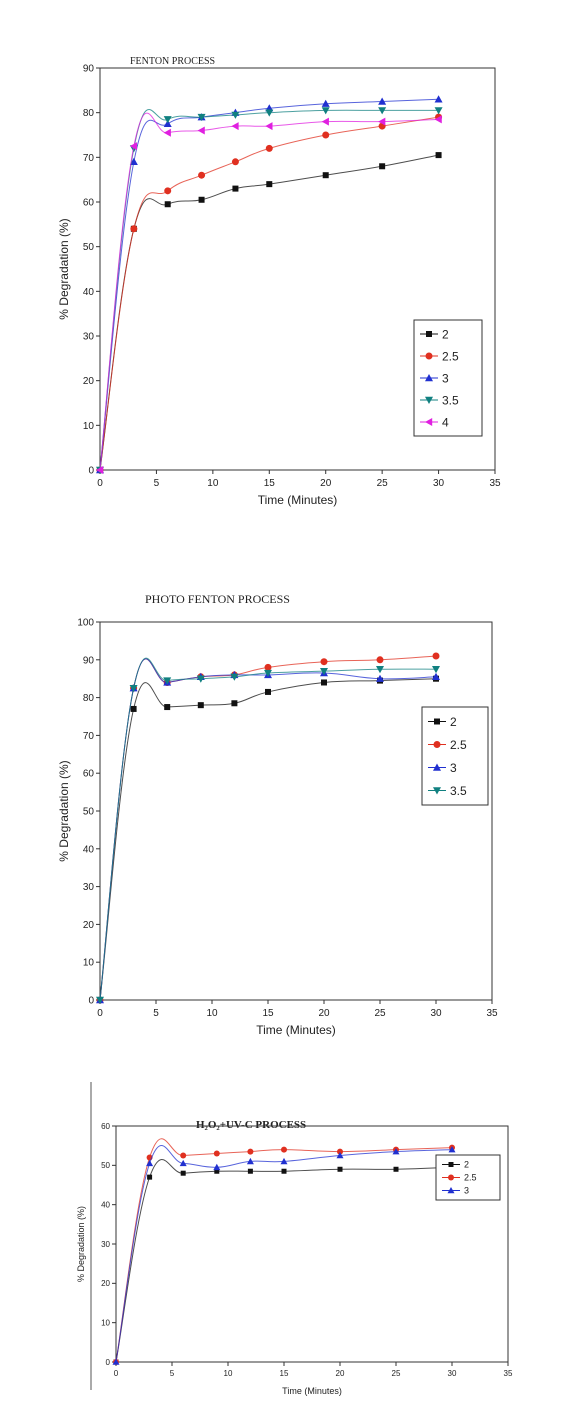 This screenshot has width=576, height=1419. I want to click on y-tick-label: 100, so click(85, 623).